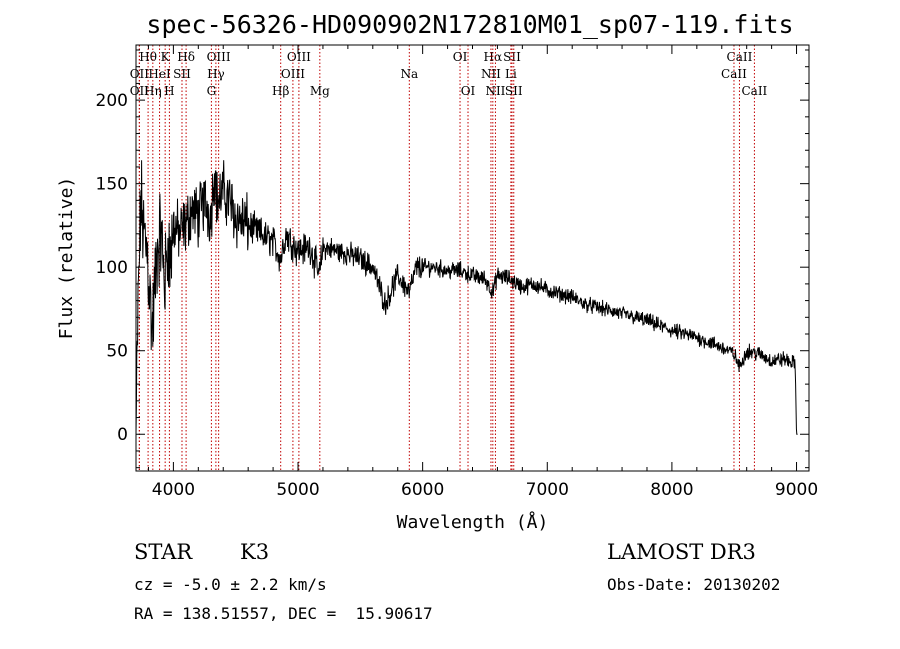 This screenshot has height=649, width=900. I want to click on line-label: Na, so click(409, 74).